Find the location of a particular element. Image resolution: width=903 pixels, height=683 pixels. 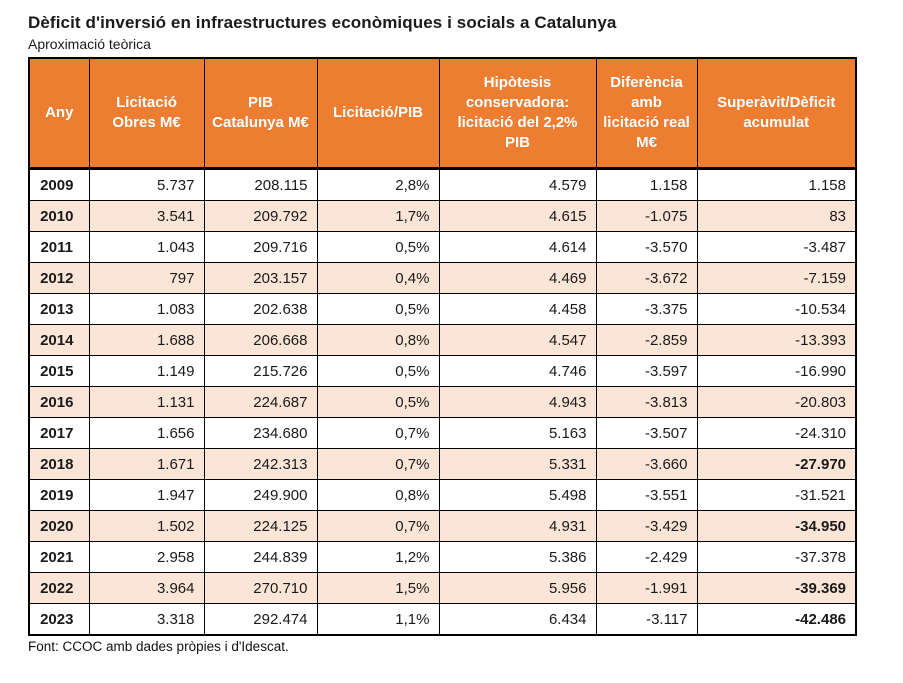

value-cell-2014-col2: 206.668 is located at coordinates (260, 340).